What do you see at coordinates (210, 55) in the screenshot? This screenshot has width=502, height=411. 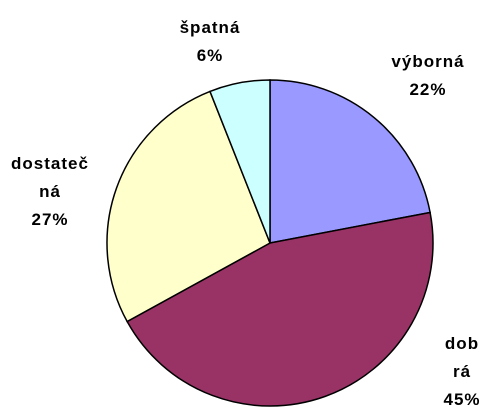 I see `value-label: 6%` at bounding box center [210, 55].